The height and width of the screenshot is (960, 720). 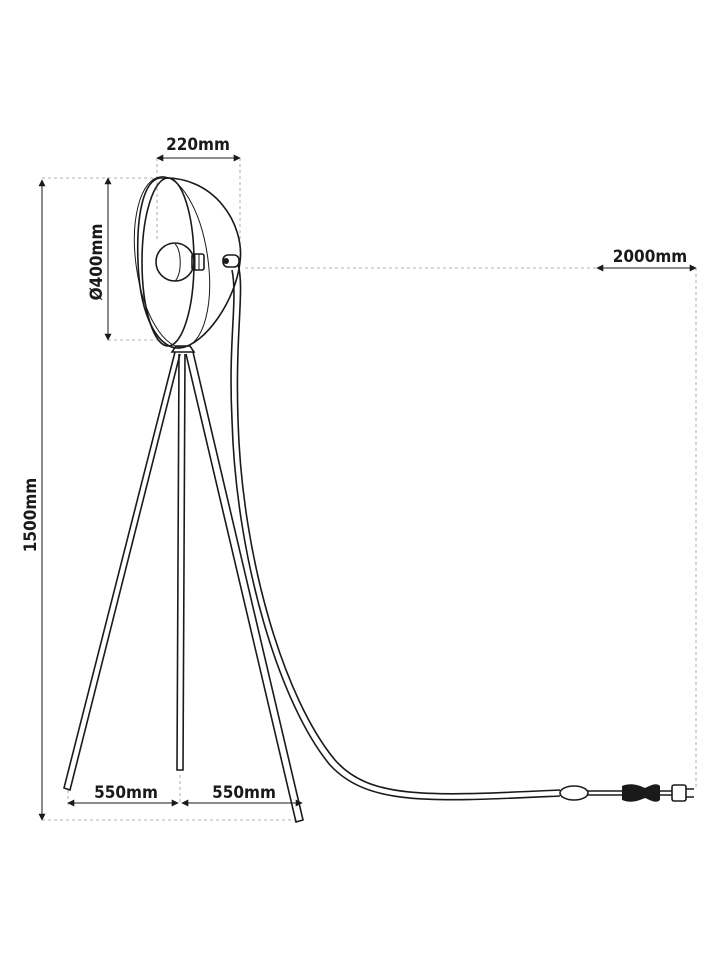 I want to click on height-label: 1500mm, so click(x=31, y=515).